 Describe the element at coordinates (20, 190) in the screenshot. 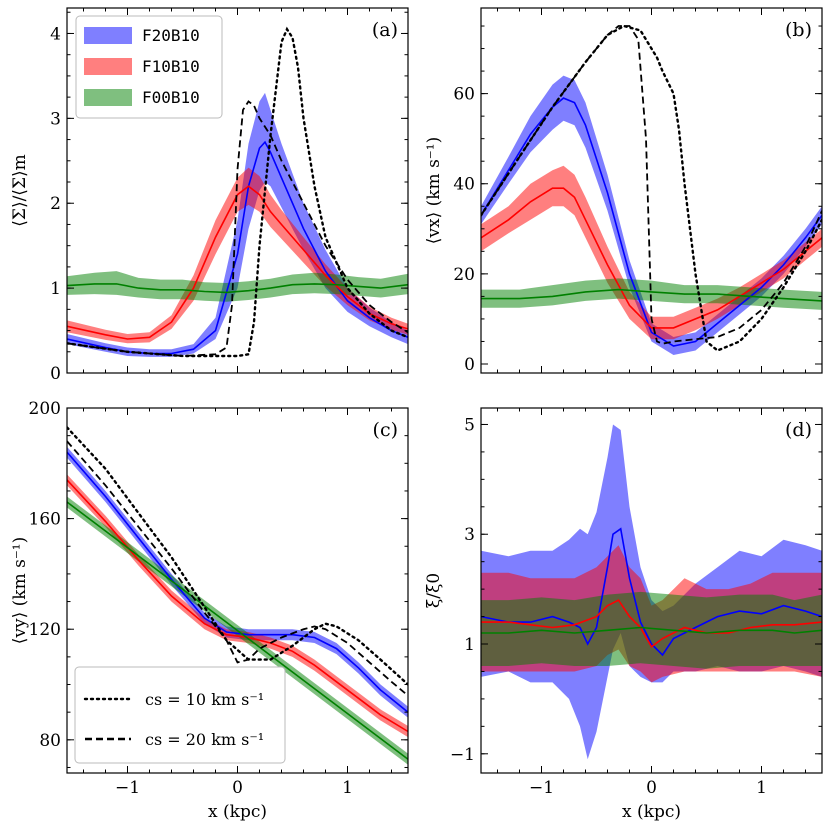

I see `y-axis-label: ⟨Σ⟩/⟨Σ⟩m` at that location.